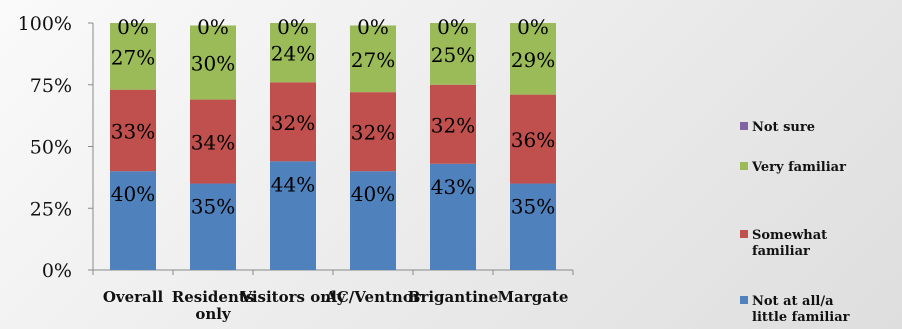 This screenshot has width=902, height=329. What do you see at coordinates (801, 309) in the screenshot?
I see `legend-label: Not at all/a little familiar` at bounding box center [801, 309].